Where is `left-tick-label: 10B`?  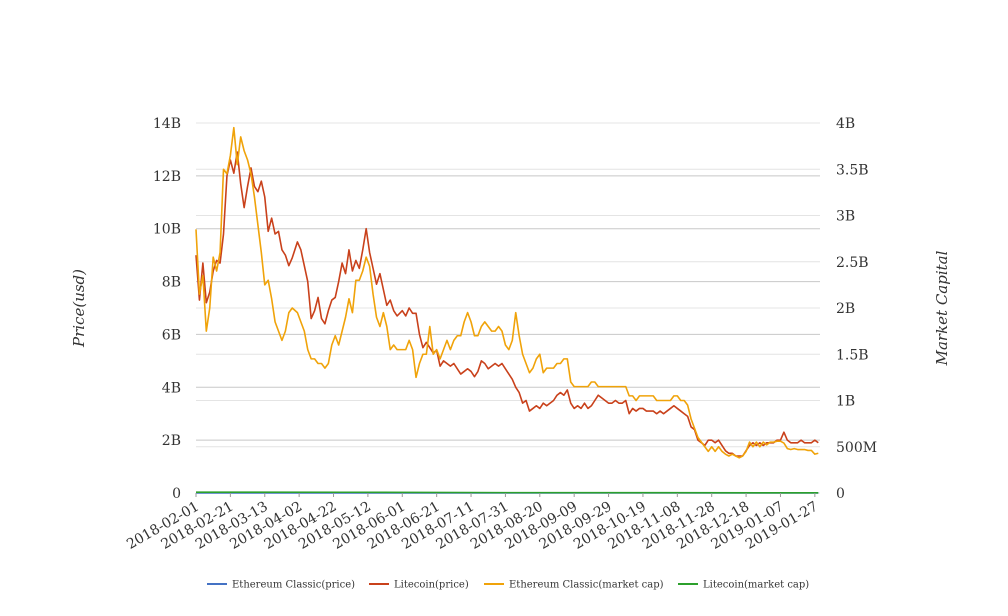
left-tick-label: 10B is located at coordinates (167, 230).